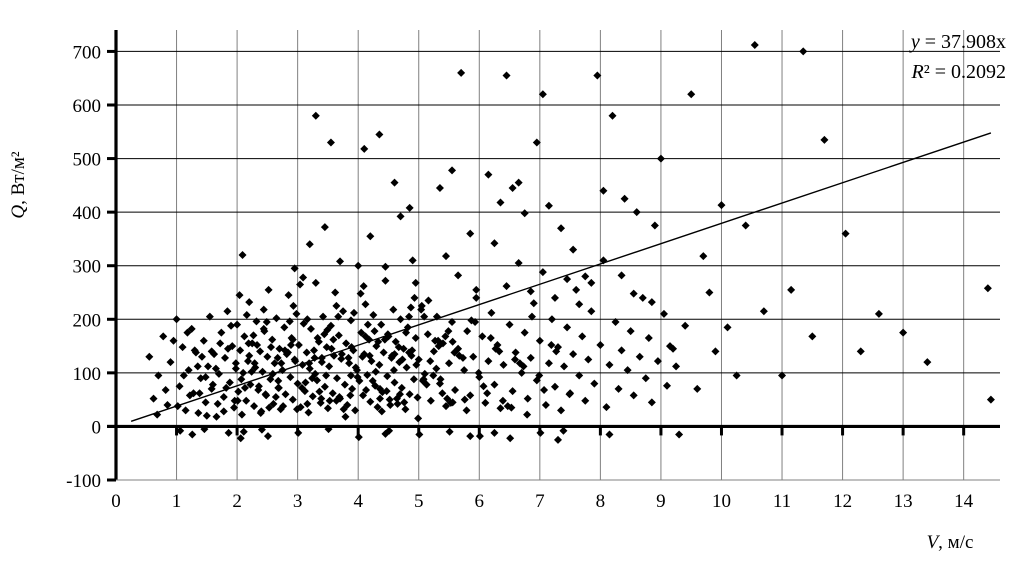 The width and height of the screenshot is (1014, 567). I want to click on ytick-label-100: 100, so click(87, 374).